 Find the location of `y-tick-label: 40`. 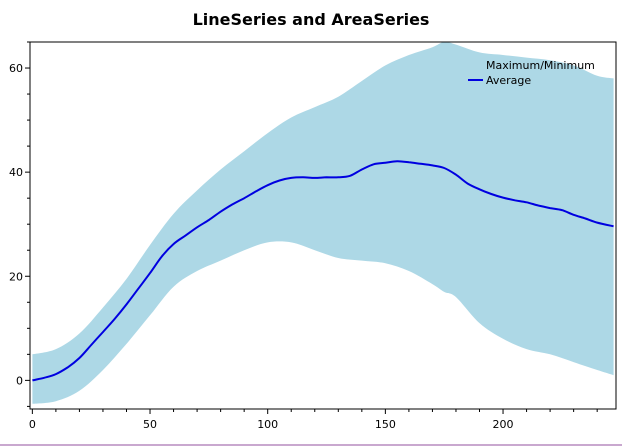

y-tick-label: 40 is located at coordinates (16, 172).